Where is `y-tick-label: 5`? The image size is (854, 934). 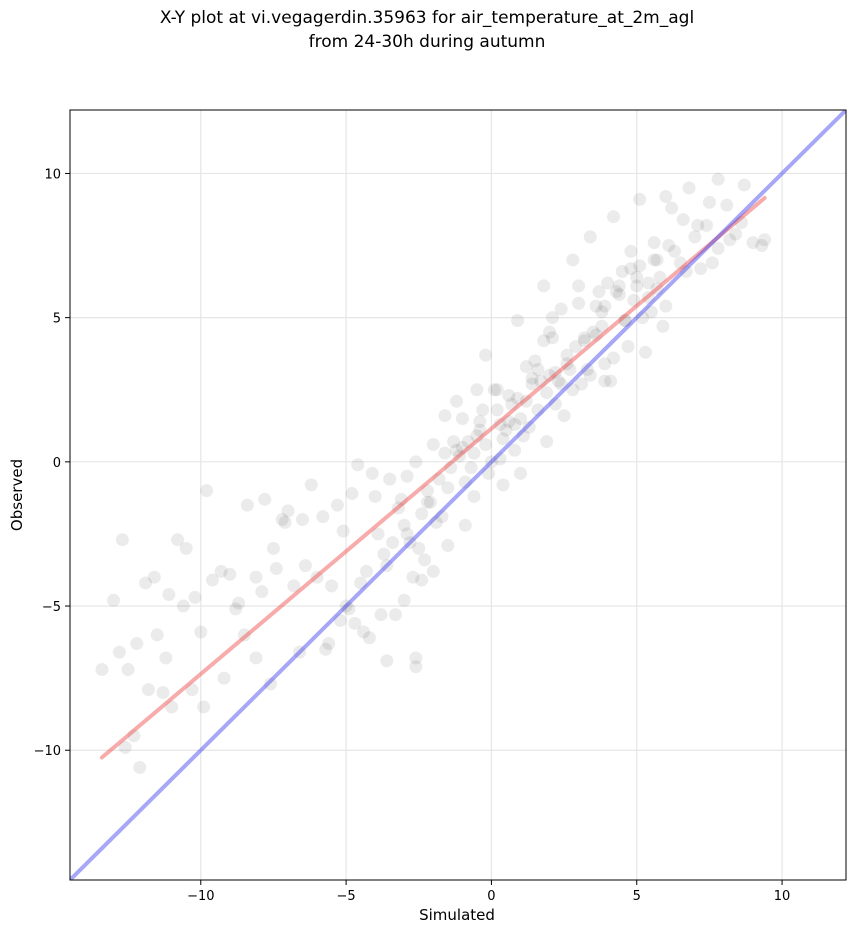
y-tick-label: 5 is located at coordinates (57, 319).